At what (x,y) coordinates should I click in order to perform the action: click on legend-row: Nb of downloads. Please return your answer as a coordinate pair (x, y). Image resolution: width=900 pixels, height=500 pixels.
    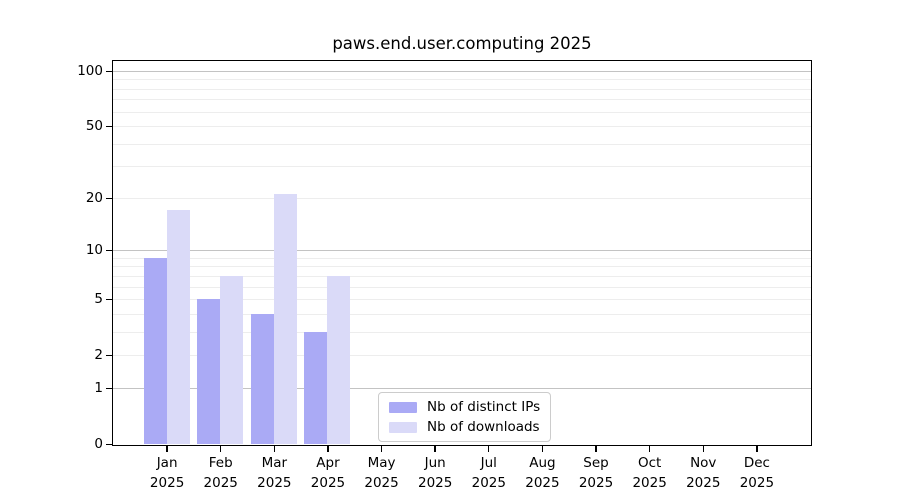
    Looking at the image, I should click on (464, 427).